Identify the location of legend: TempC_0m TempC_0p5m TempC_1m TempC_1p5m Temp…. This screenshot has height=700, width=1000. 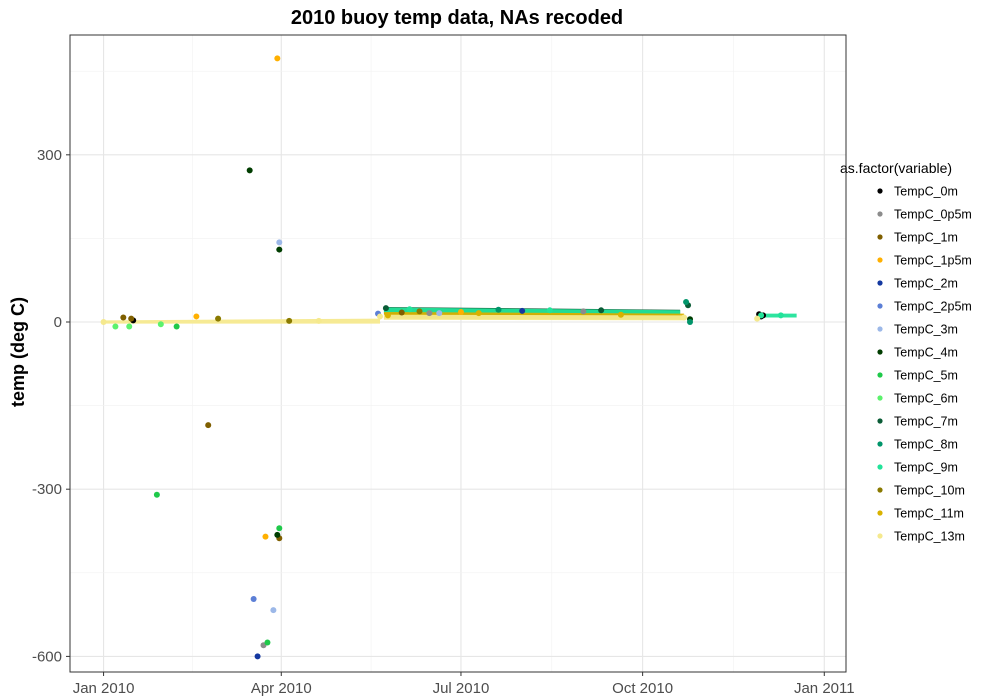
(924, 364).